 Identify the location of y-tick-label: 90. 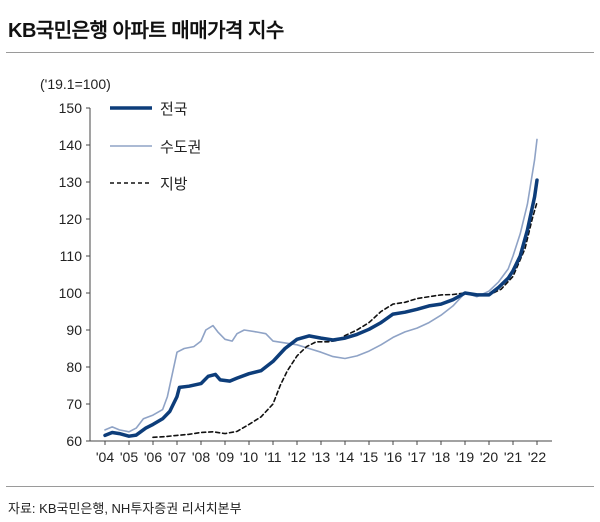
(74, 330).